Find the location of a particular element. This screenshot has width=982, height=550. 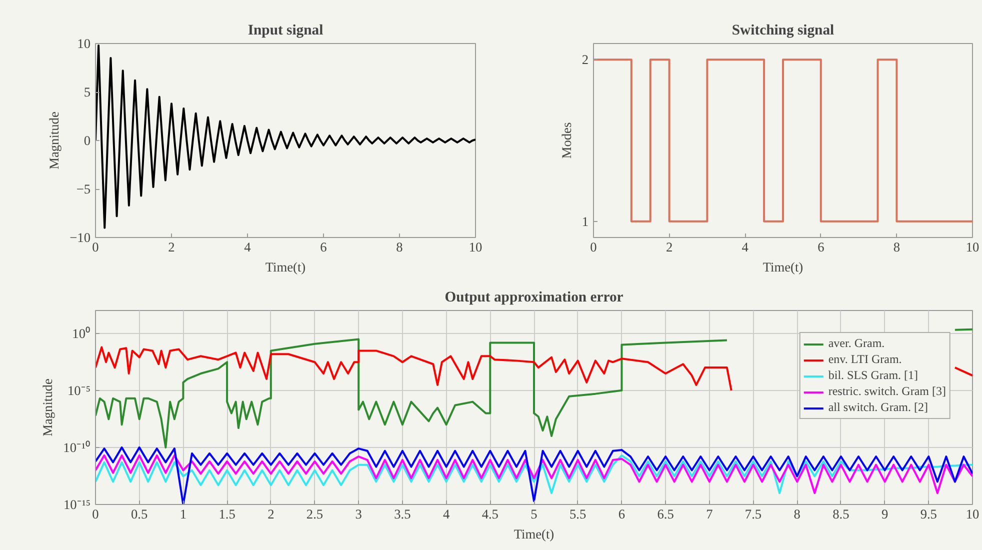

y-tick-label: 10⁻¹⁰ is located at coordinates (77, 447).